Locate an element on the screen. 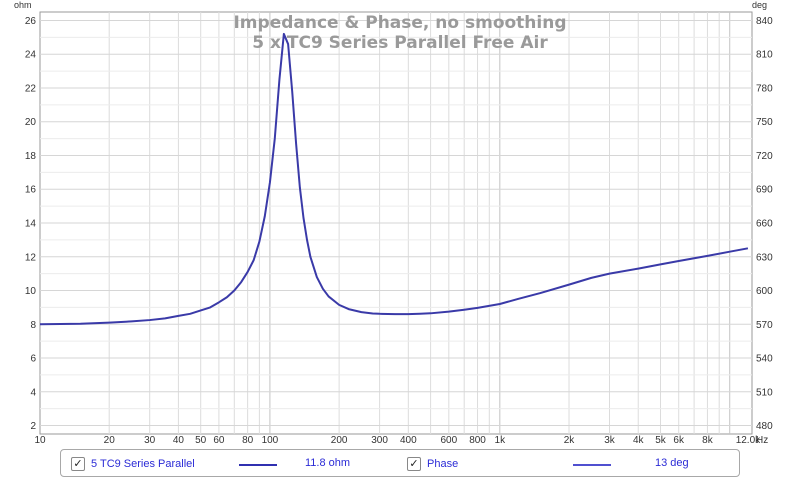 This screenshot has height=480, width=800. legend-item-impedance: ✓ 5 TC9 Series Parallel is located at coordinates (133, 464).